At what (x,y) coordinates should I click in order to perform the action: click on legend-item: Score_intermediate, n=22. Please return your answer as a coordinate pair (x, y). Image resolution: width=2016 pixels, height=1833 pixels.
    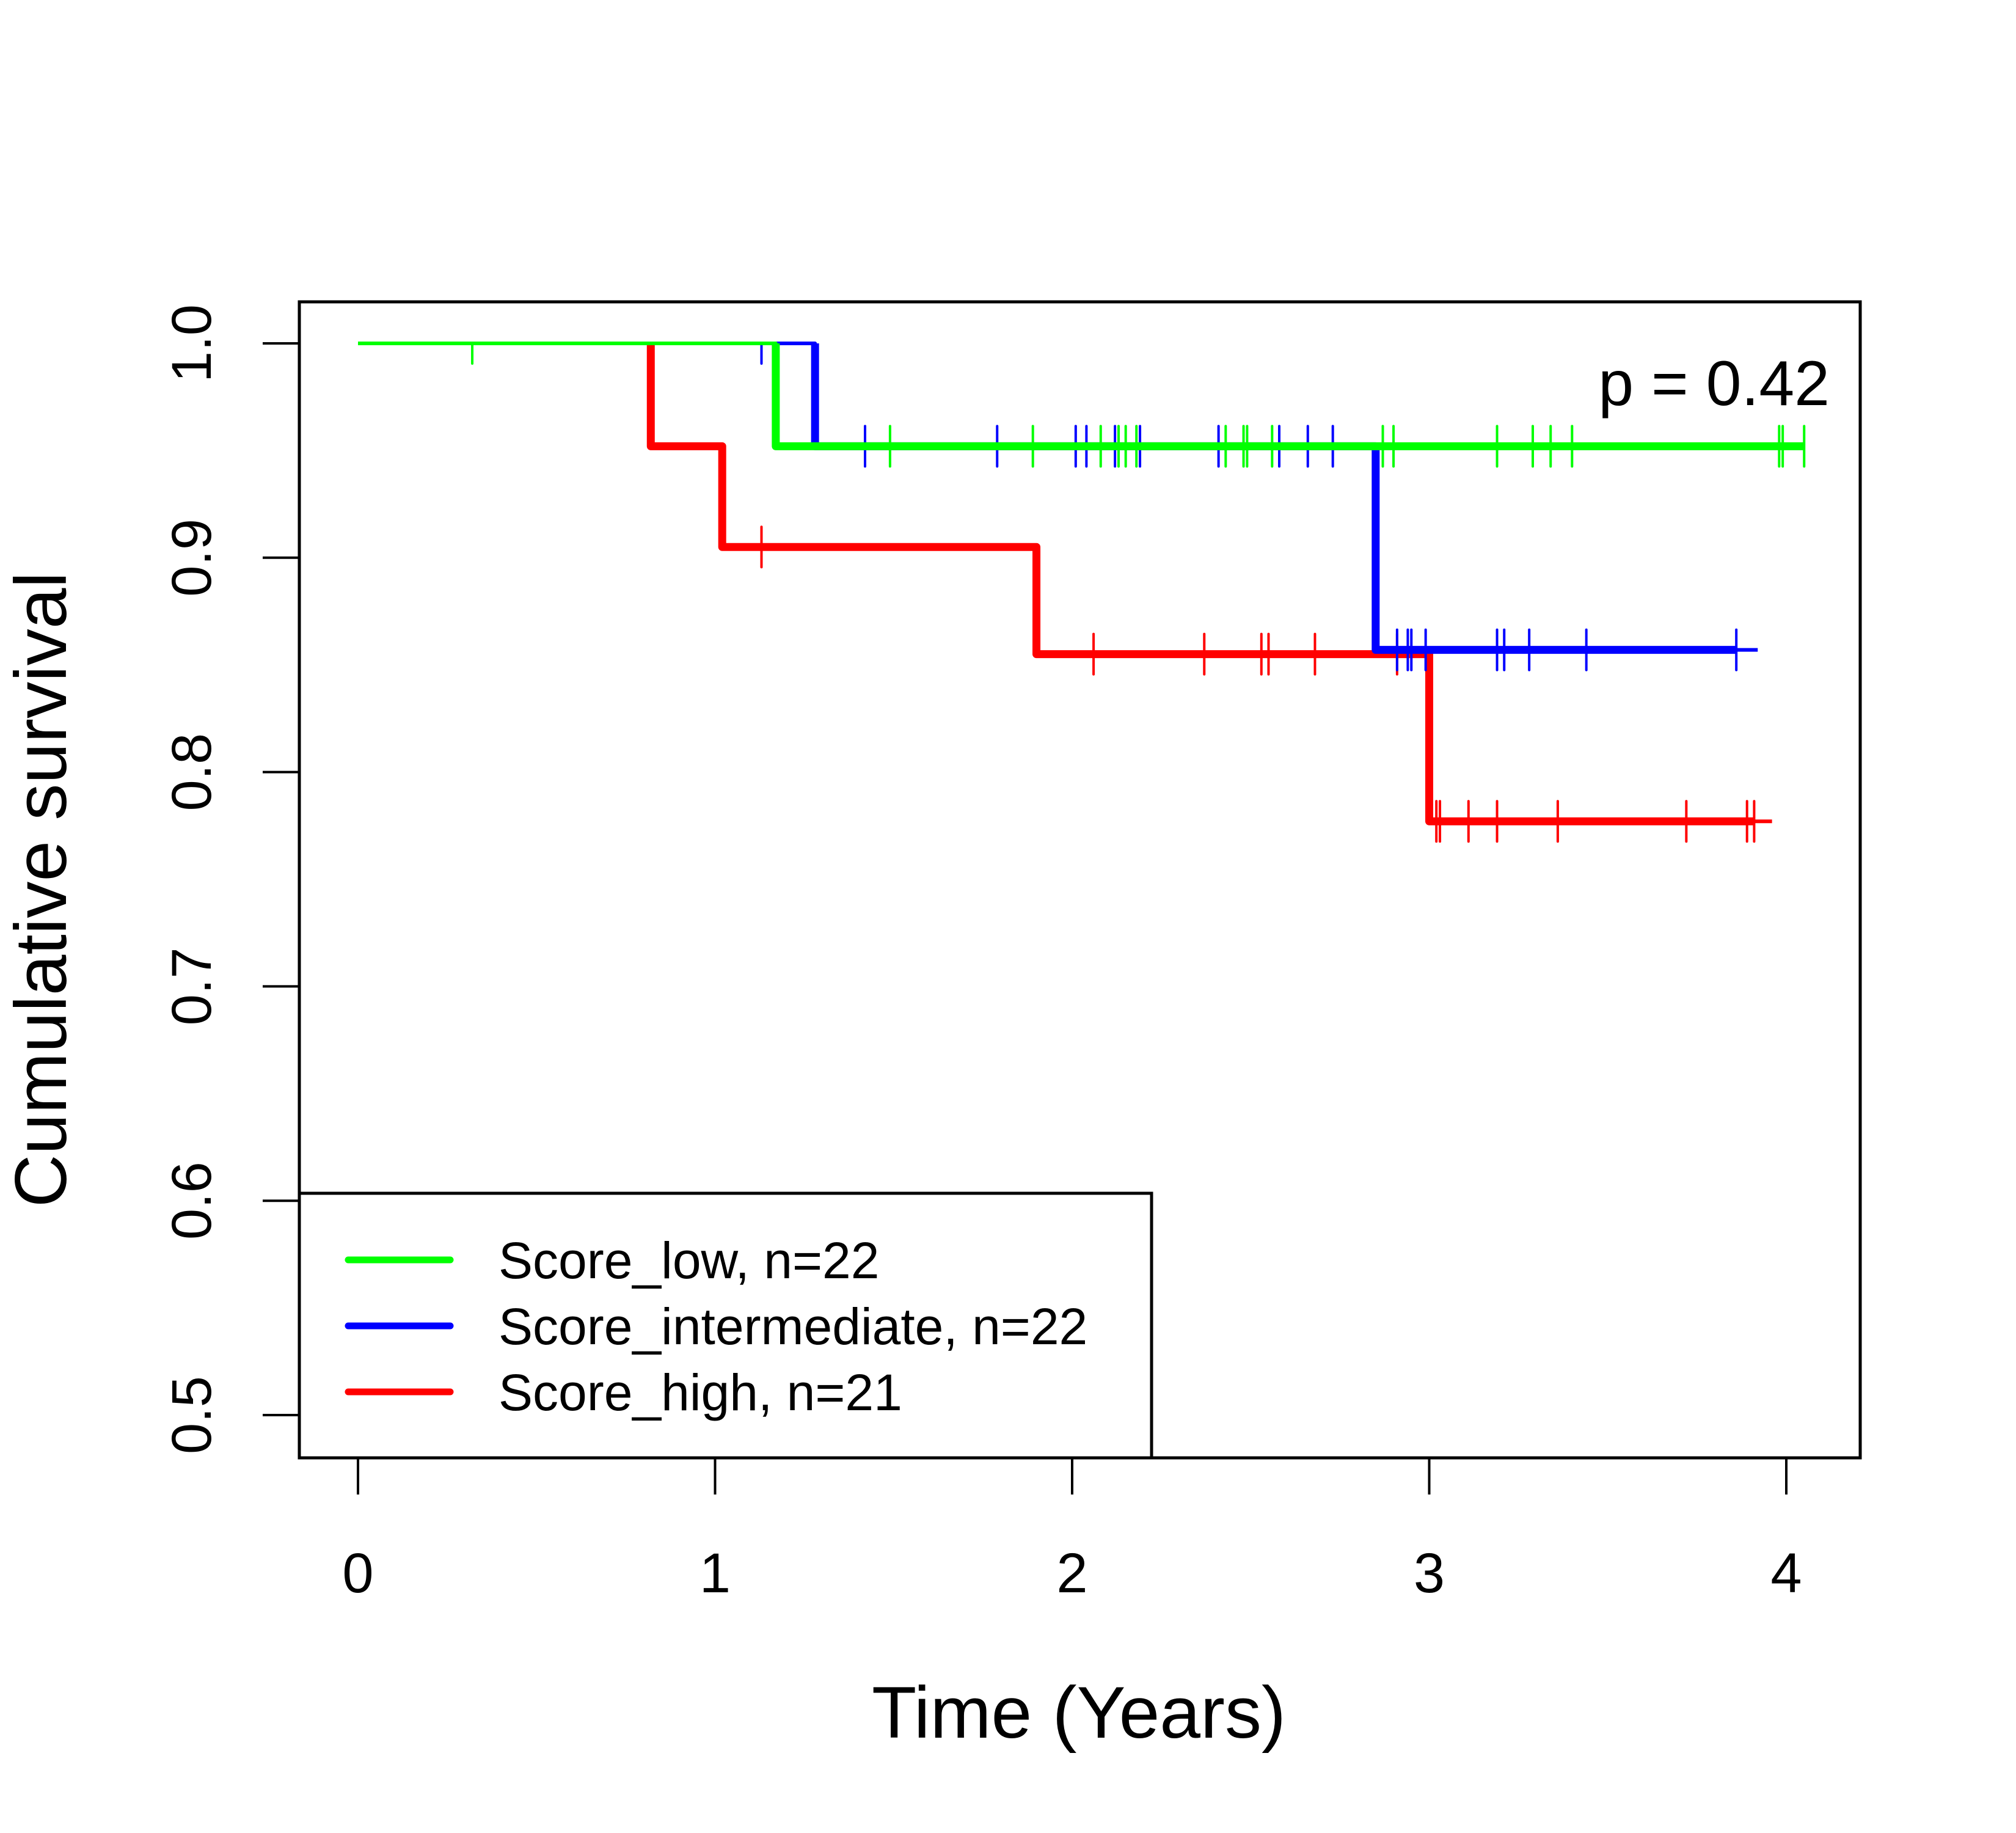
    Looking at the image, I should click on (716, 1326).